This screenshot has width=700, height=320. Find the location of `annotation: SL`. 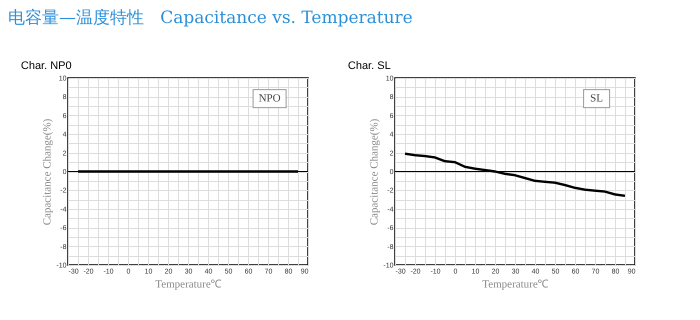

annotation: SL is located at coordinates (597, 98).